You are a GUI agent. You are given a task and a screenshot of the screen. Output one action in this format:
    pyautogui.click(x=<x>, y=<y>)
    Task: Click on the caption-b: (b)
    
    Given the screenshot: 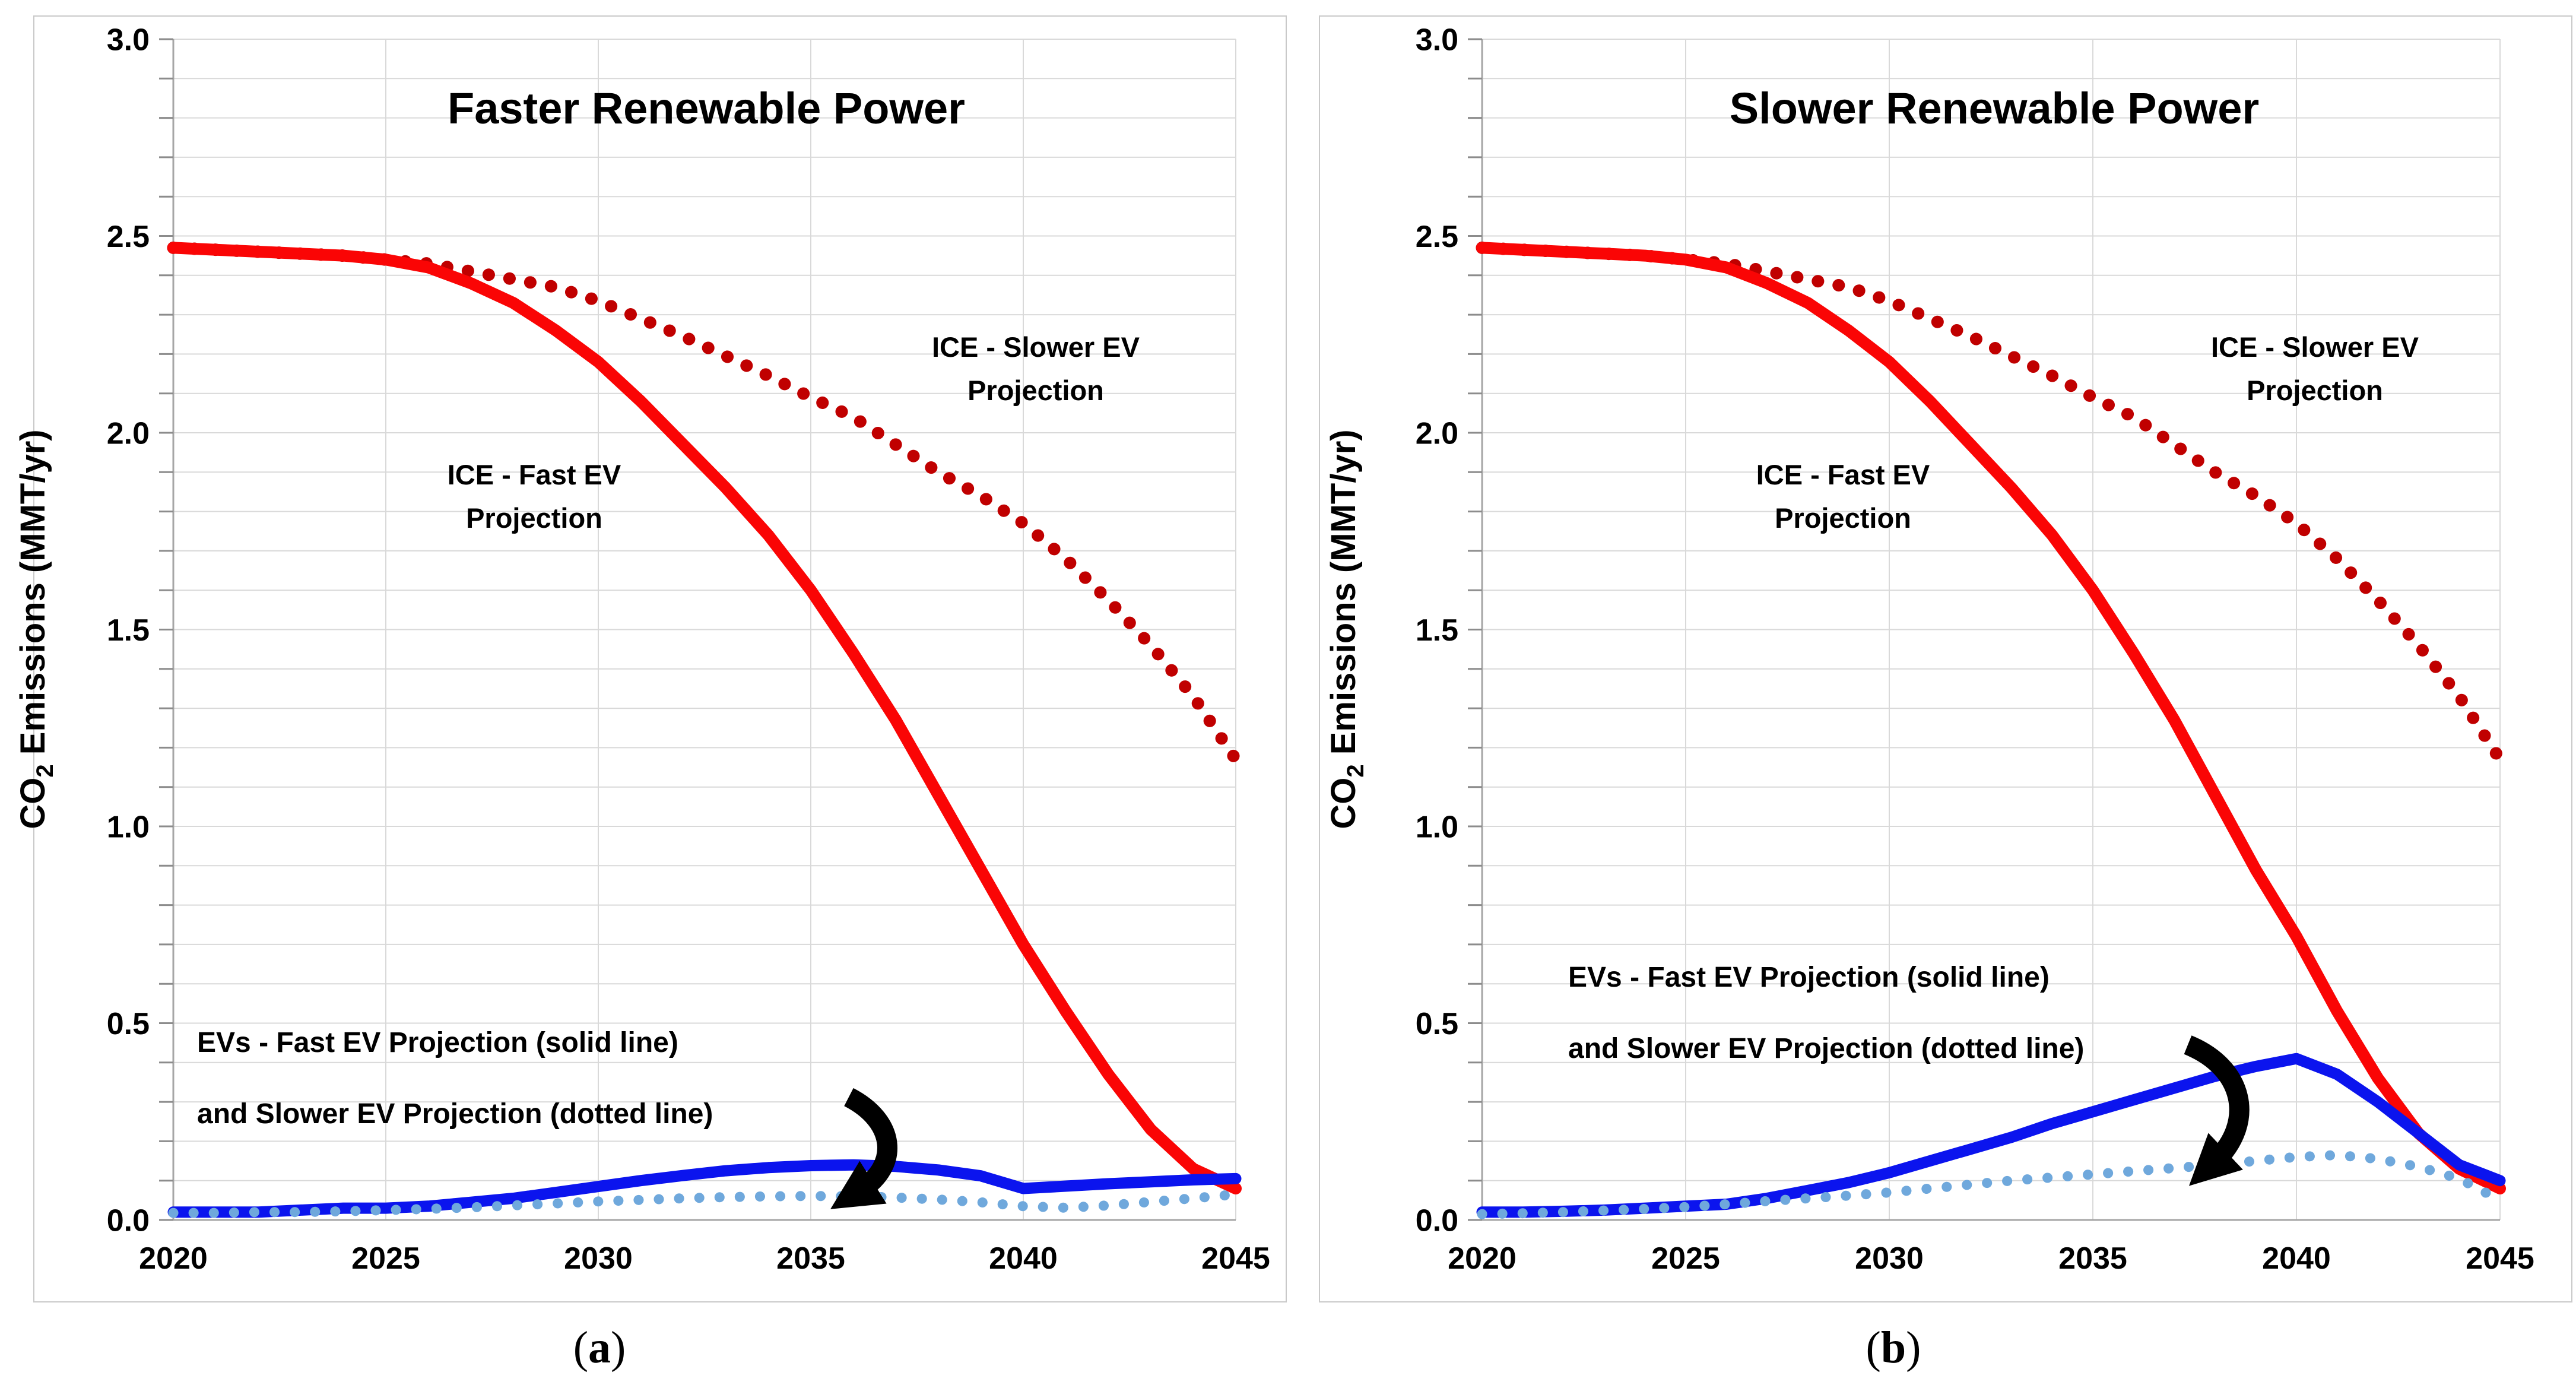 What is the action you would take?
    pyautogui.click(x=1893, y=1348)
    